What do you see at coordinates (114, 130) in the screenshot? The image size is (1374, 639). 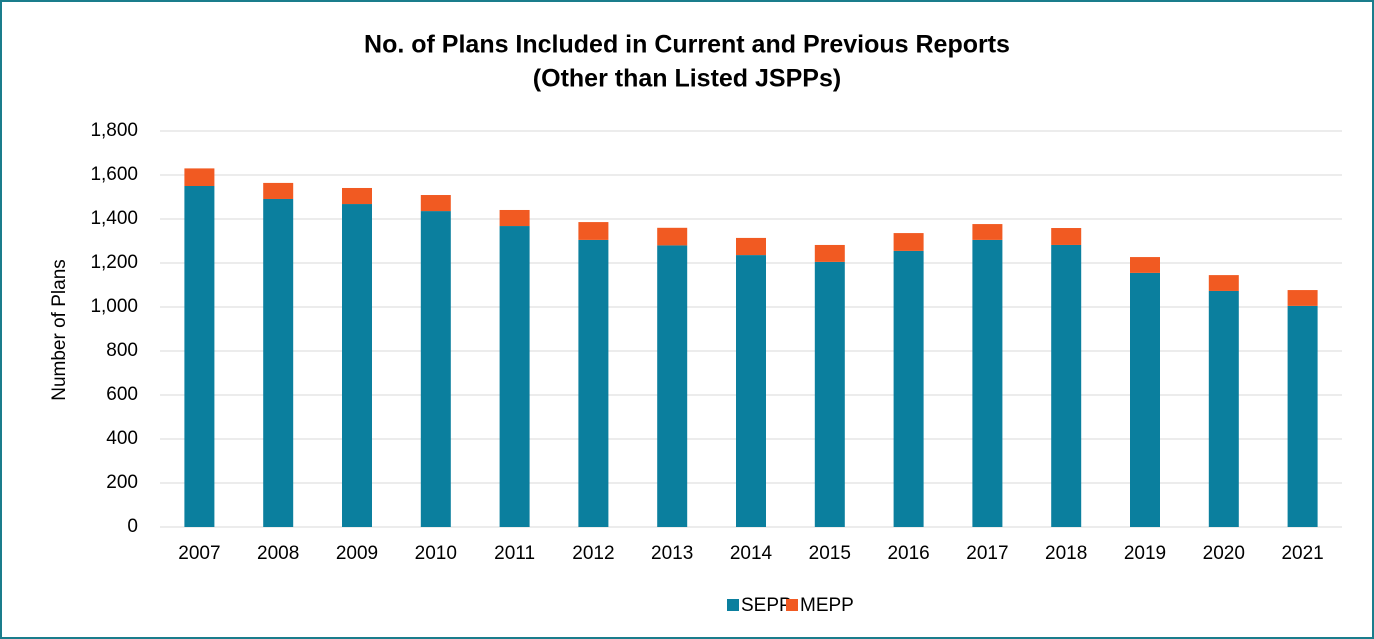 I see `y-tick-label: 1,800` at bounding box center [114, 130].